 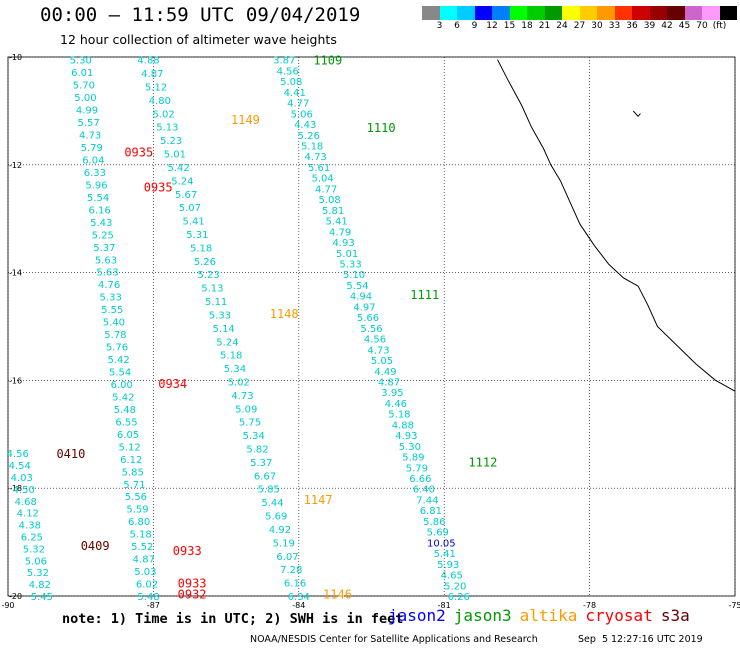 What do you see at coordinates (441, 543) in the screenshot?
I see `wave-height-value: 10.05` at bounding box center [441, 543].